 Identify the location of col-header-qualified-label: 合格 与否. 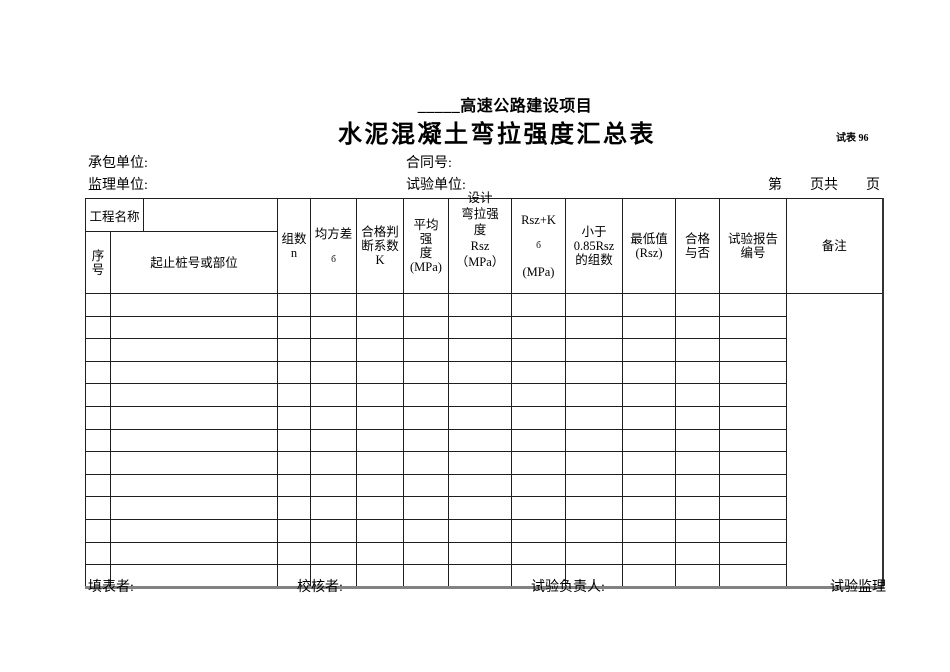
(697, 246).